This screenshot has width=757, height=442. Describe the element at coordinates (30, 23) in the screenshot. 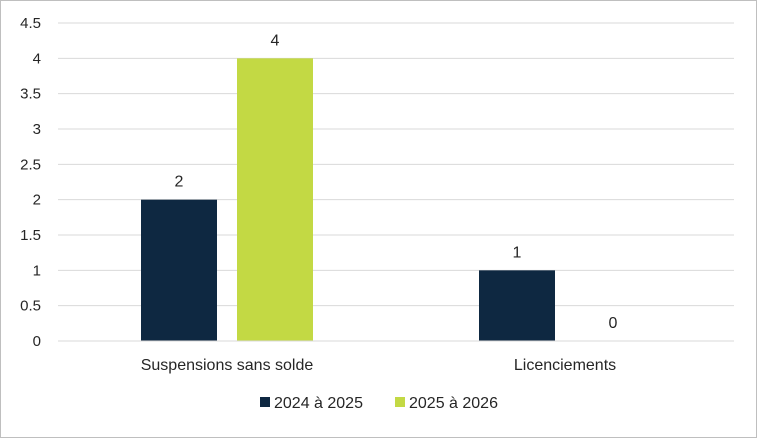

I see `y-tick-label: 4.5` at that location.